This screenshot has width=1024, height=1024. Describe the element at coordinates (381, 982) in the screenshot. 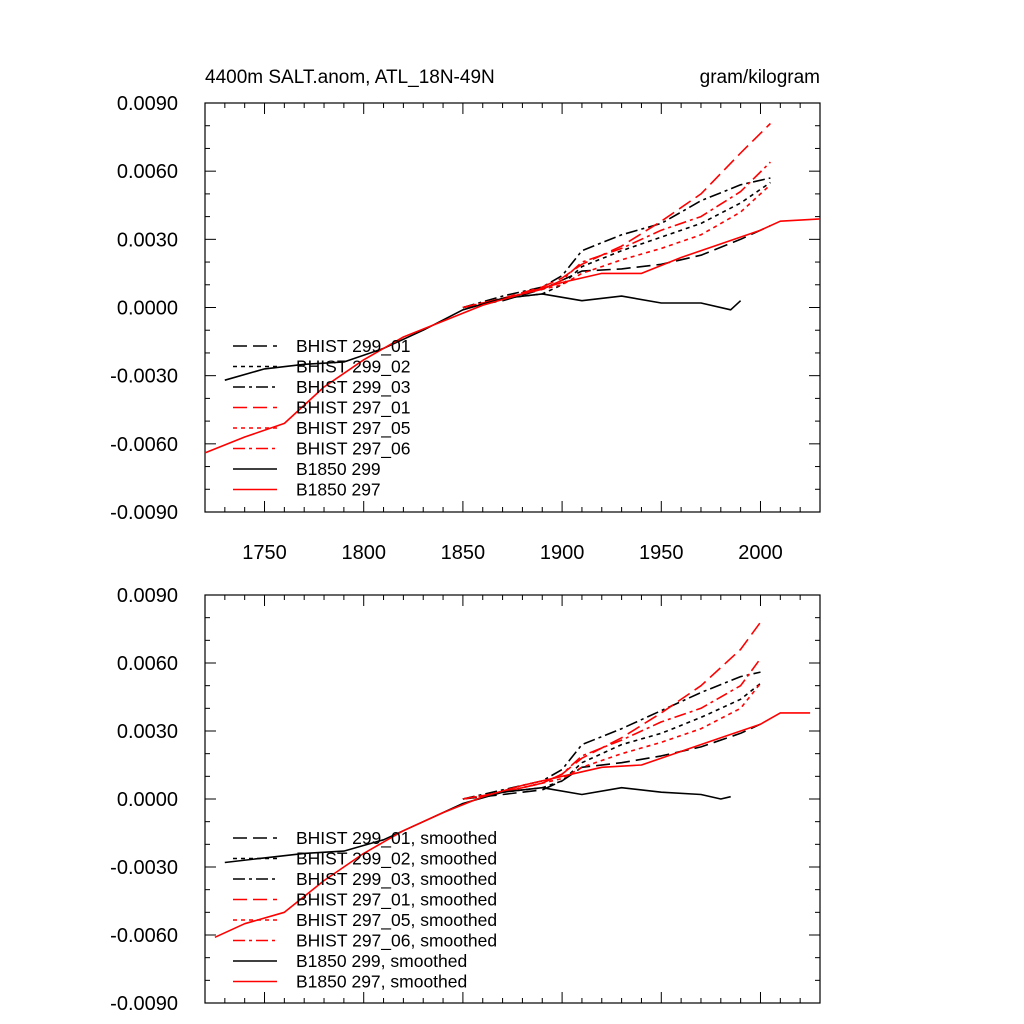

I see `legend-label: B1850 297, smoothed` at that location.